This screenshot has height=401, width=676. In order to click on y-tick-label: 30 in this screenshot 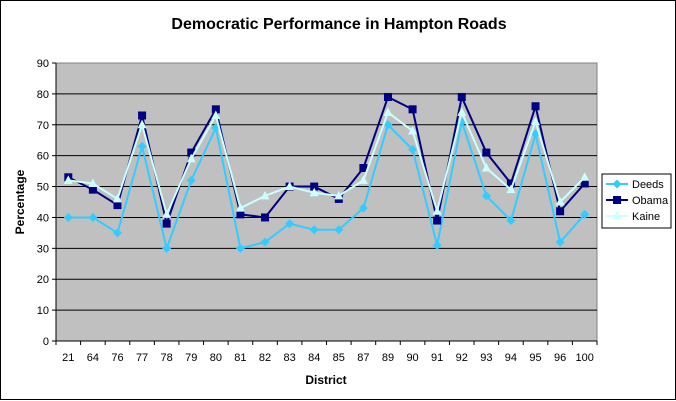, I will do `click(43, 249)`.